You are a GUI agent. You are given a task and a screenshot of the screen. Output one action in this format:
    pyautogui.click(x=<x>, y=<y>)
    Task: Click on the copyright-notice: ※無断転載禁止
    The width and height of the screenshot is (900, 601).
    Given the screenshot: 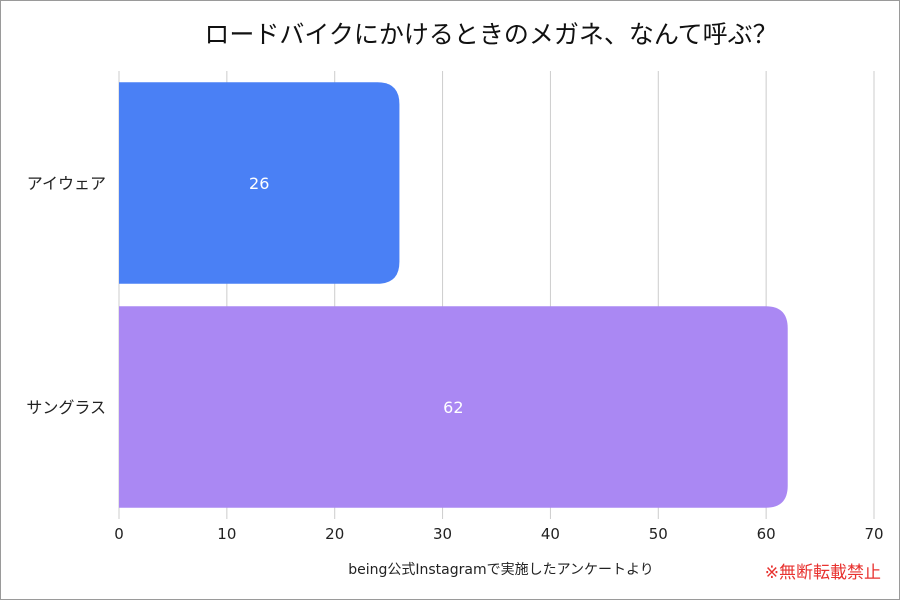 What is the action you would take?
    pyautogui.click(x=822, y=573)
    